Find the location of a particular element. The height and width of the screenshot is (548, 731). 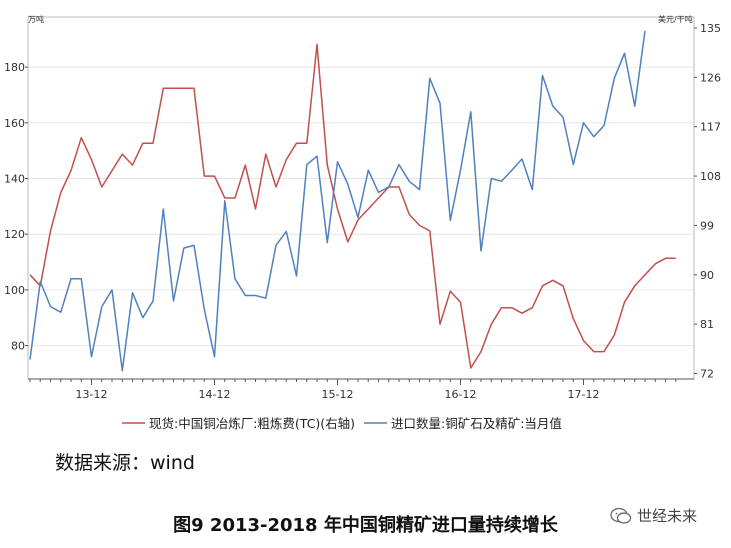

source-note: 数据来源：wind is located at coordinates (125, 463).